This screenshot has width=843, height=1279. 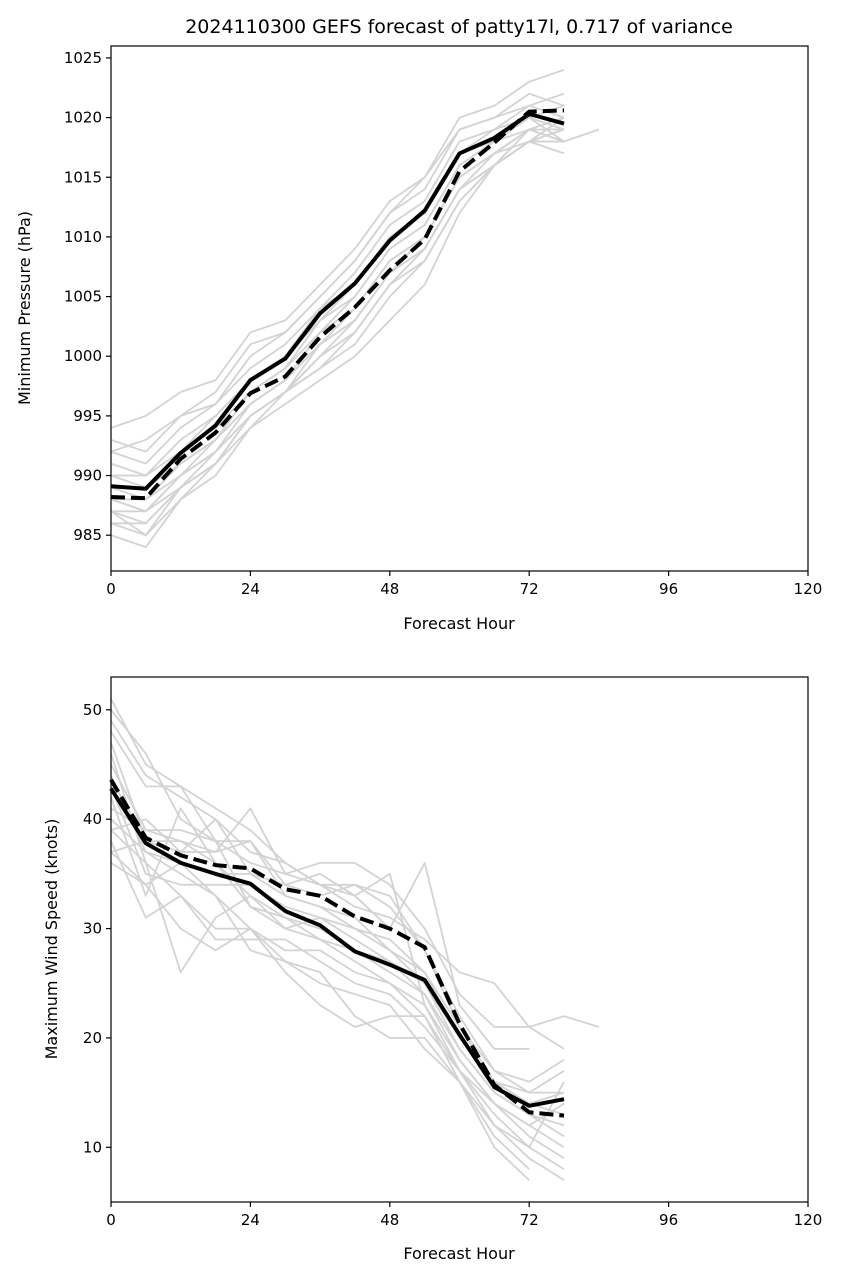 What do you see at coordinates (83, 177) in the screenshot?
I see `pressure-y-tick-label: 1015` at bounding box center [83, 177].